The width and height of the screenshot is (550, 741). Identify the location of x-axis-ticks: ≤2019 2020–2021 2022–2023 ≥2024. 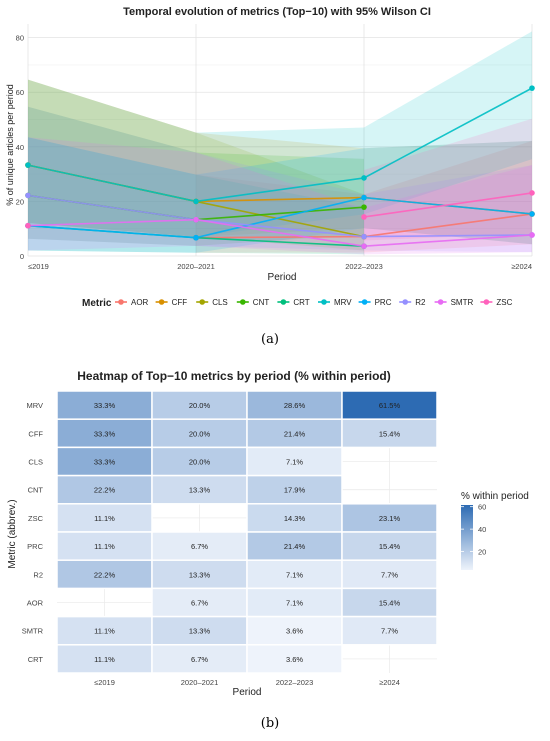
(280, 266).